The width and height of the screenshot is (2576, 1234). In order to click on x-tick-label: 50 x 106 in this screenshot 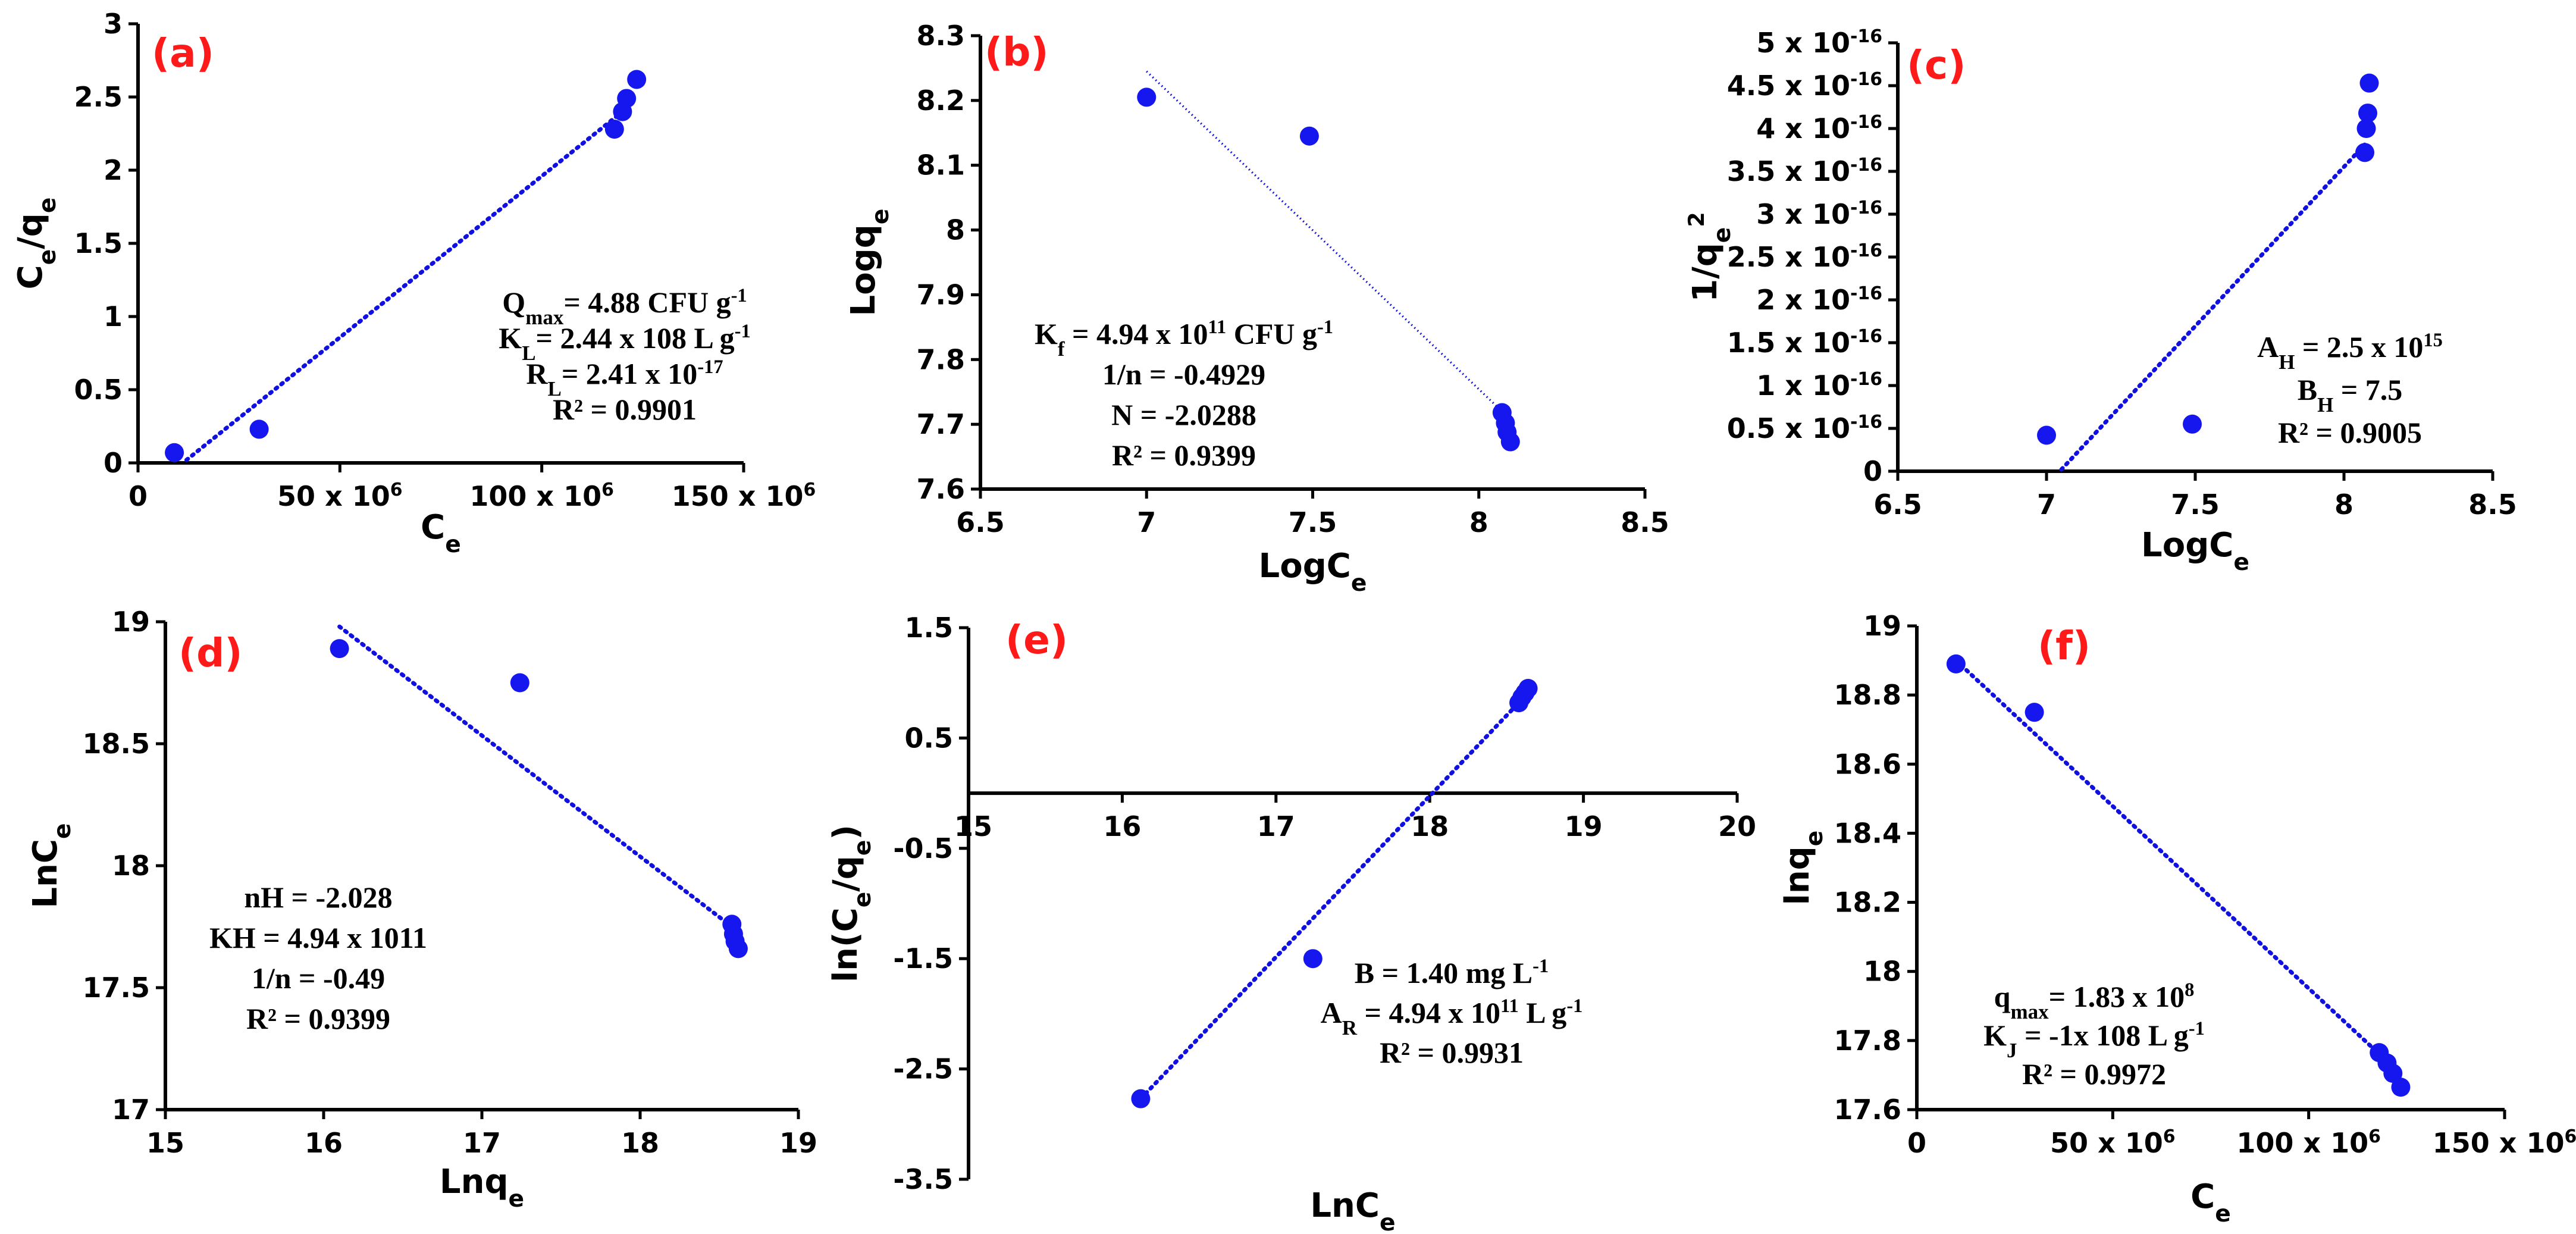, I will do `click(340, 496)`.